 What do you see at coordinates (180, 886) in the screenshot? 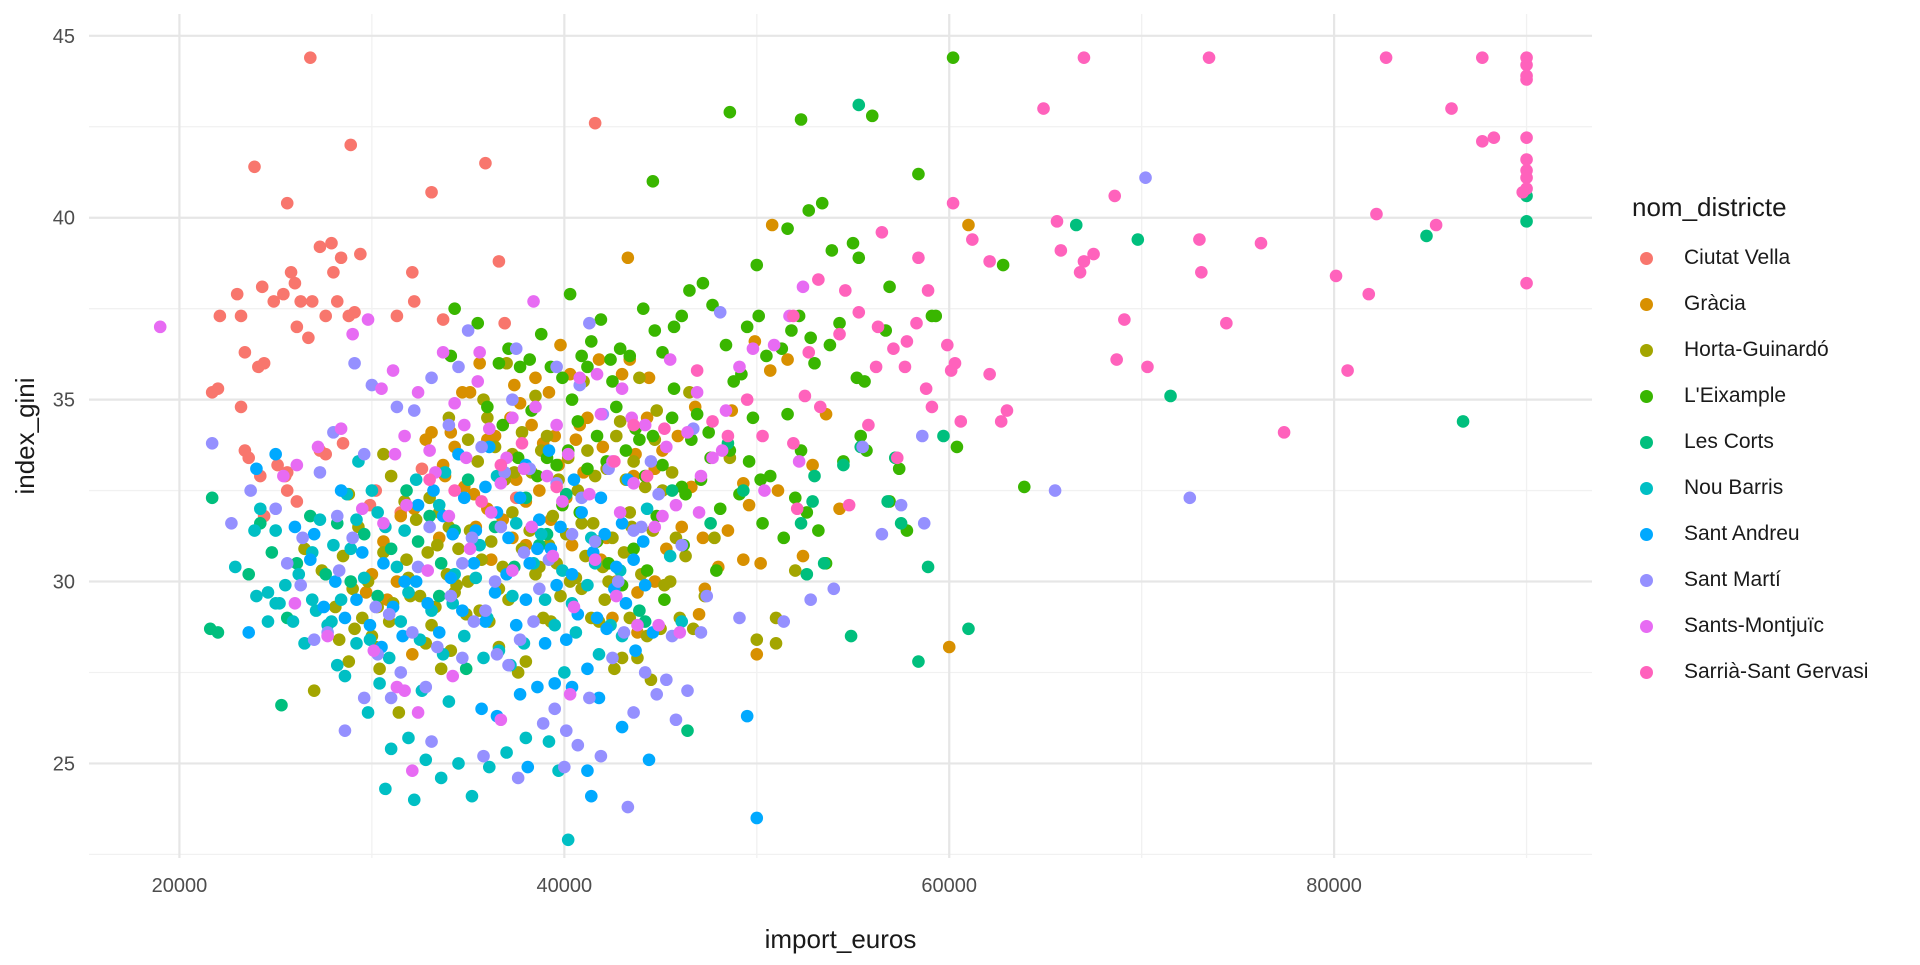
I see `x-tick-label: 20000` at bounding box center [180, 886].